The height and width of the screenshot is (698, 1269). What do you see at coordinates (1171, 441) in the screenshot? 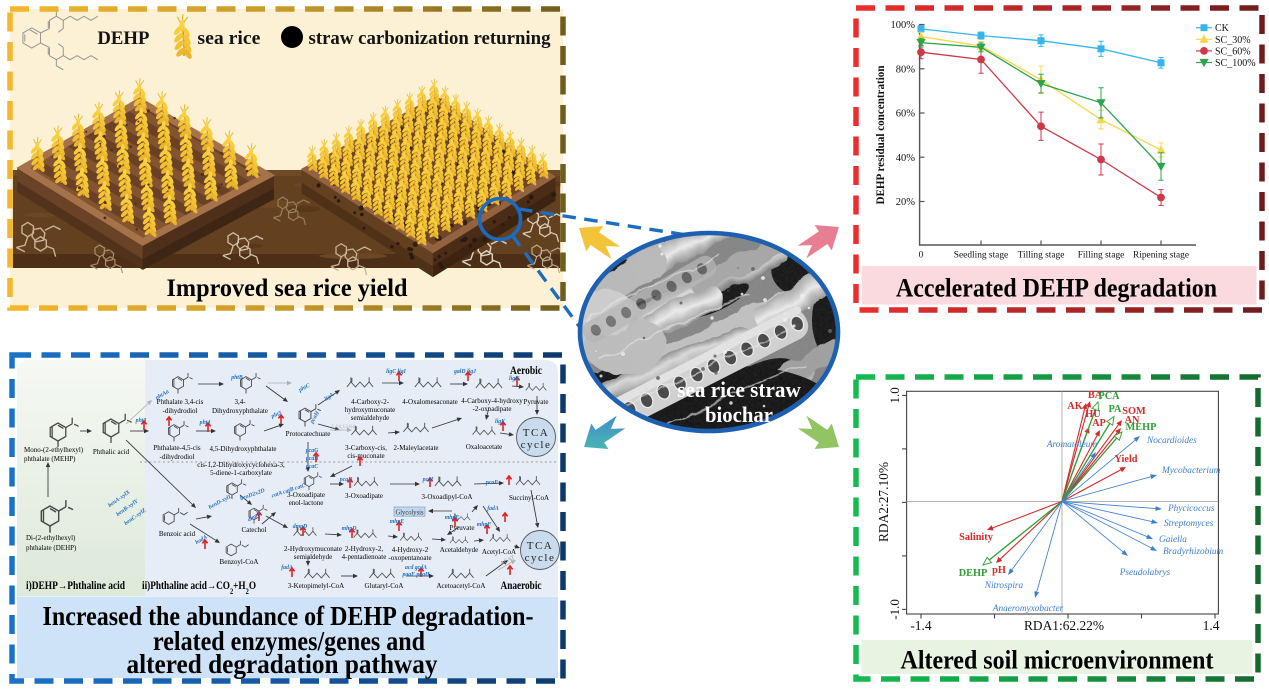
I see `svg-text: Nocardioides` at bounding box center [1171, 441].